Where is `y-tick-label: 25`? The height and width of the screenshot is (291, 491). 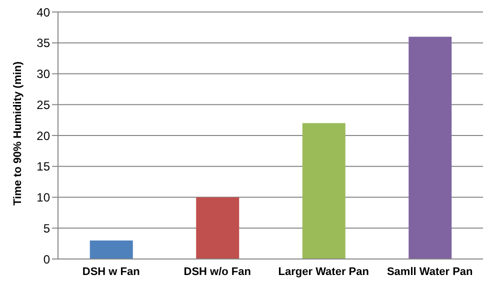
y-tick-label: 25 is located at coordinates (43, 105).